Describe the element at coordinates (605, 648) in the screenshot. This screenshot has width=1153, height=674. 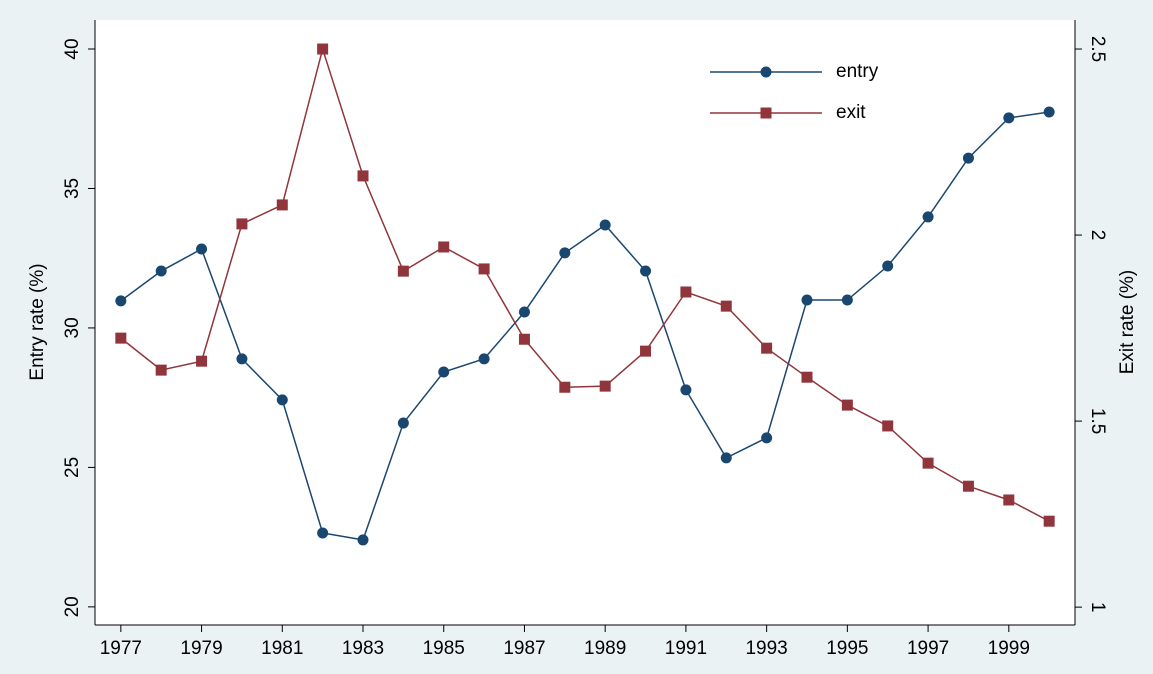
I see `x-tick-label: 1989` at that location.